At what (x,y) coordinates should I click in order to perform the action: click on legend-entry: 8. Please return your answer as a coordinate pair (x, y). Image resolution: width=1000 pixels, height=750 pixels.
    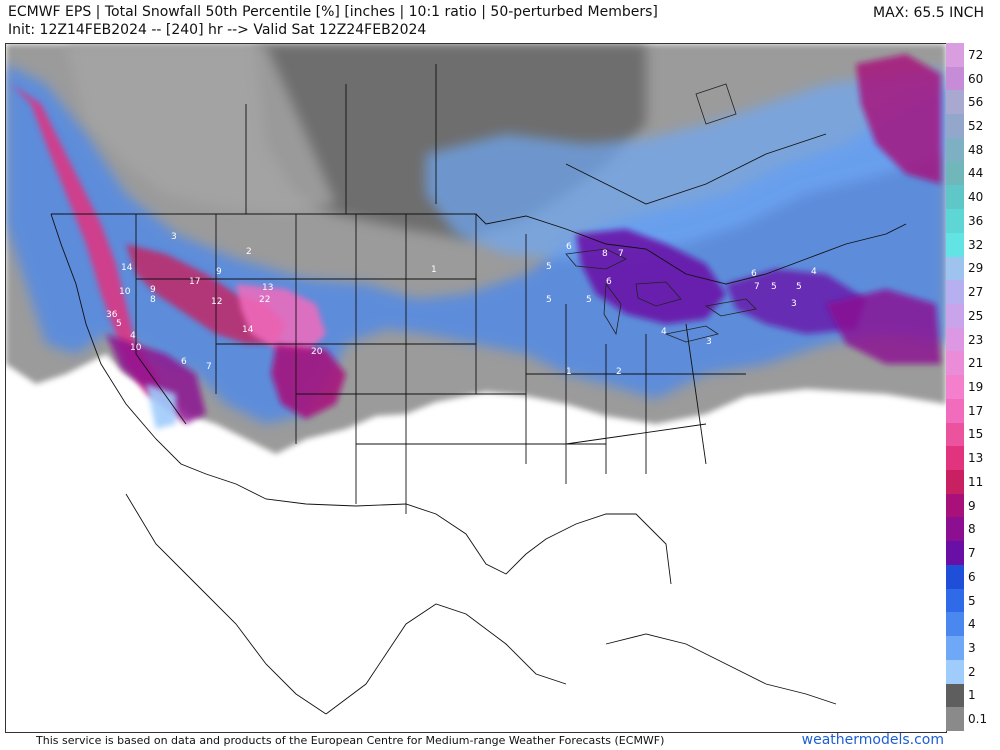
    Looking at the image, I should click on (973, 529).